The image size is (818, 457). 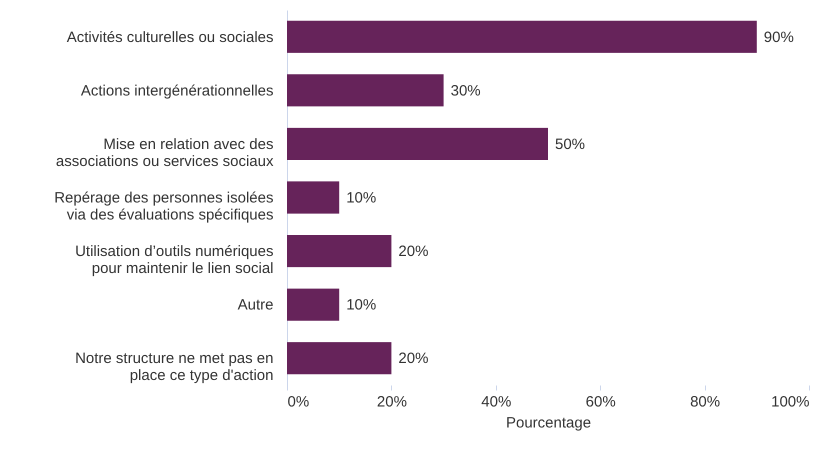 I want to click on y-tick-label: Activités culturelles ou sociales, so click(x=170, y=37).